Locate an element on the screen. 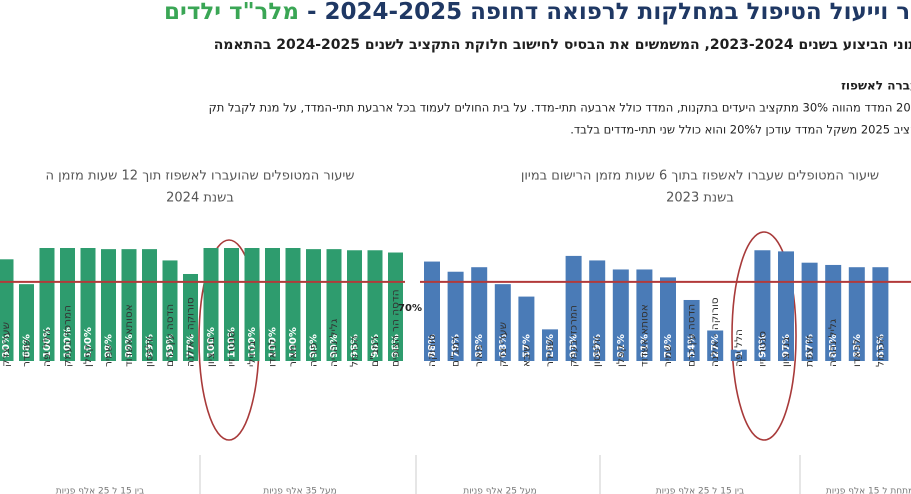  footer-note: מעל 25 אלף פניות is located at coordinates (499, 490).